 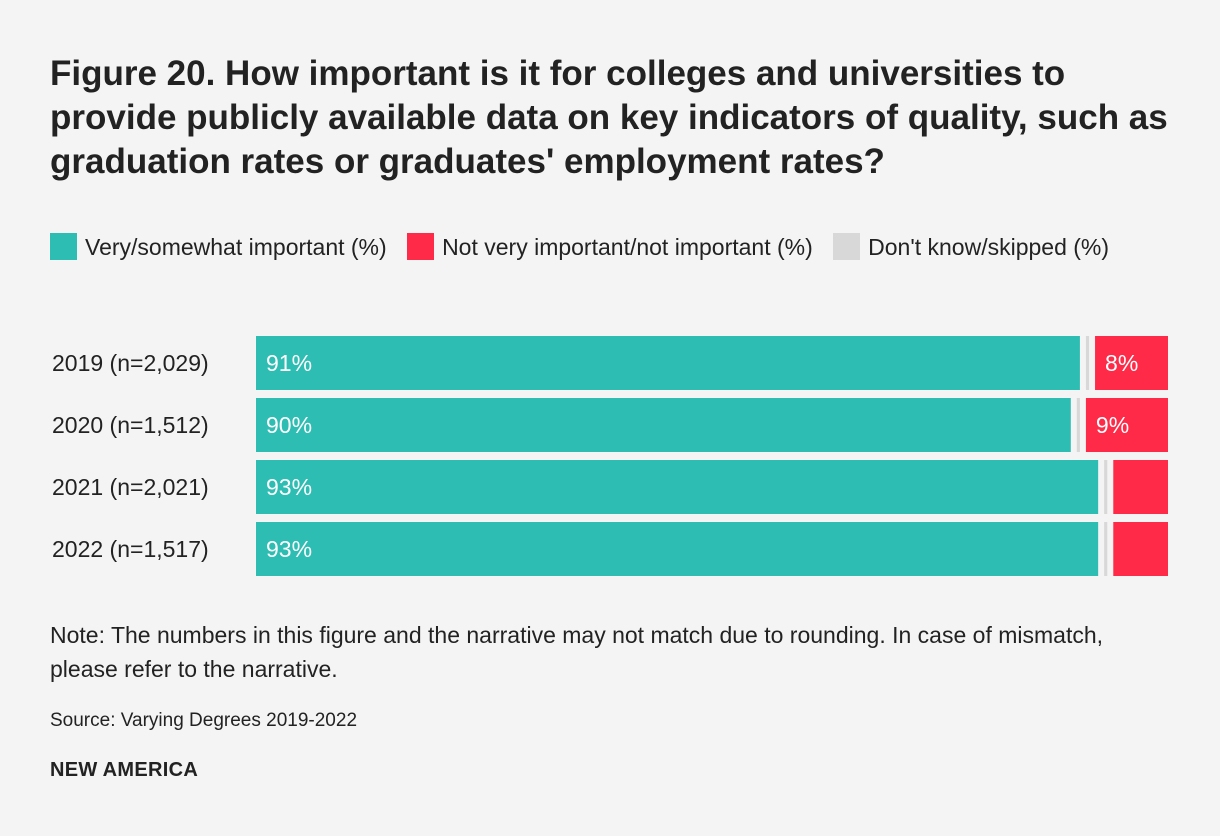 I want to click on brand-logo-text: NEW AMERICA, so click(x=124, y=770).